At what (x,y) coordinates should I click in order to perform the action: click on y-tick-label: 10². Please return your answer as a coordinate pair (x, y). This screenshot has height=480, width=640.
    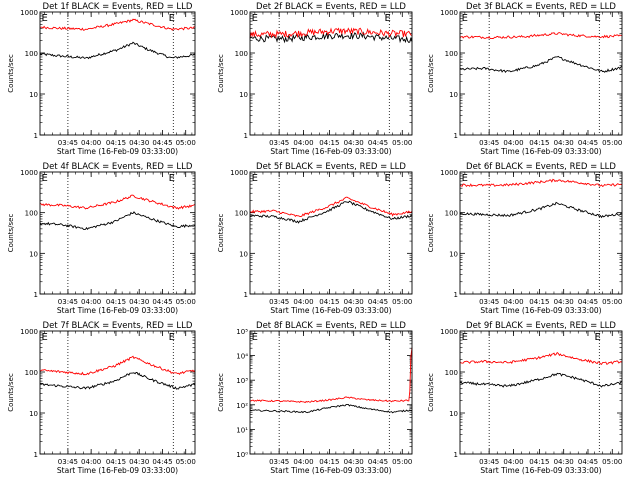
    Looking at the image, I should click on (242, 406).